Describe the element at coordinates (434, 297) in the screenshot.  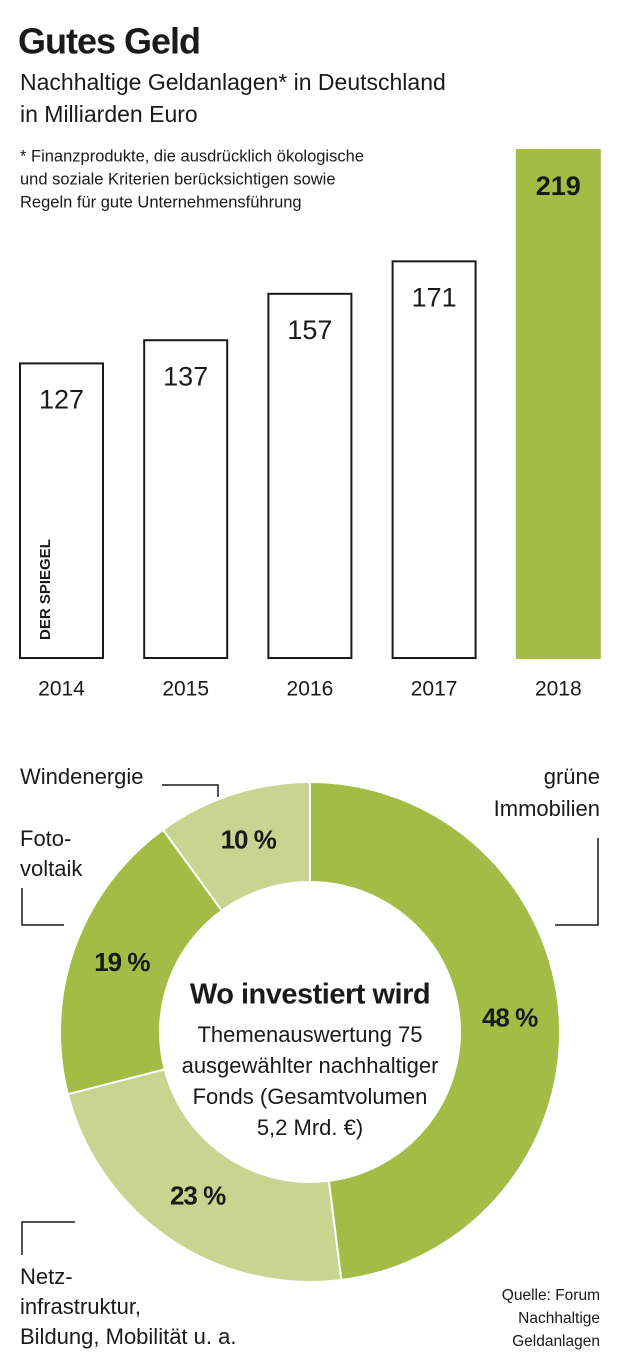
I see `value-label: 171` at that location.